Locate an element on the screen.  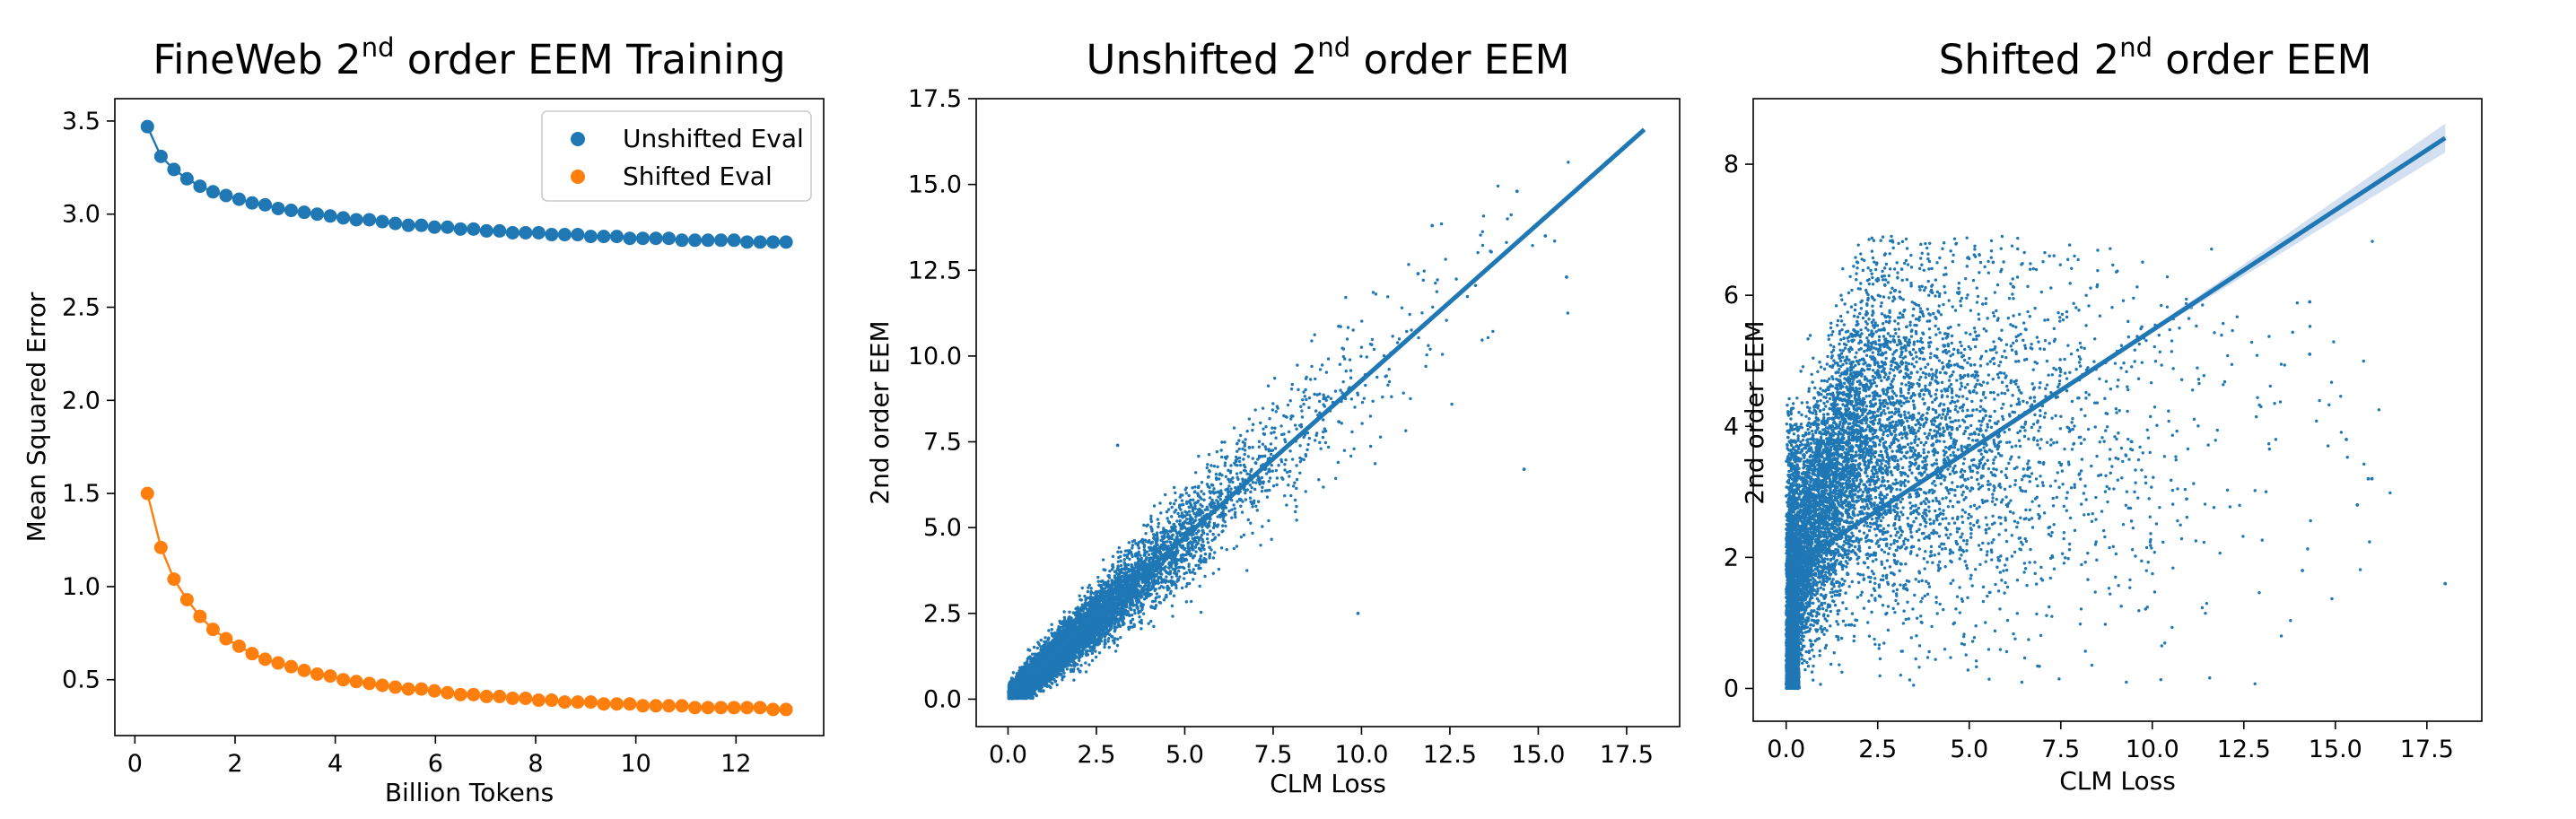
legend-label-shifted: Shifted Eval is located at coordinates (698, 176).